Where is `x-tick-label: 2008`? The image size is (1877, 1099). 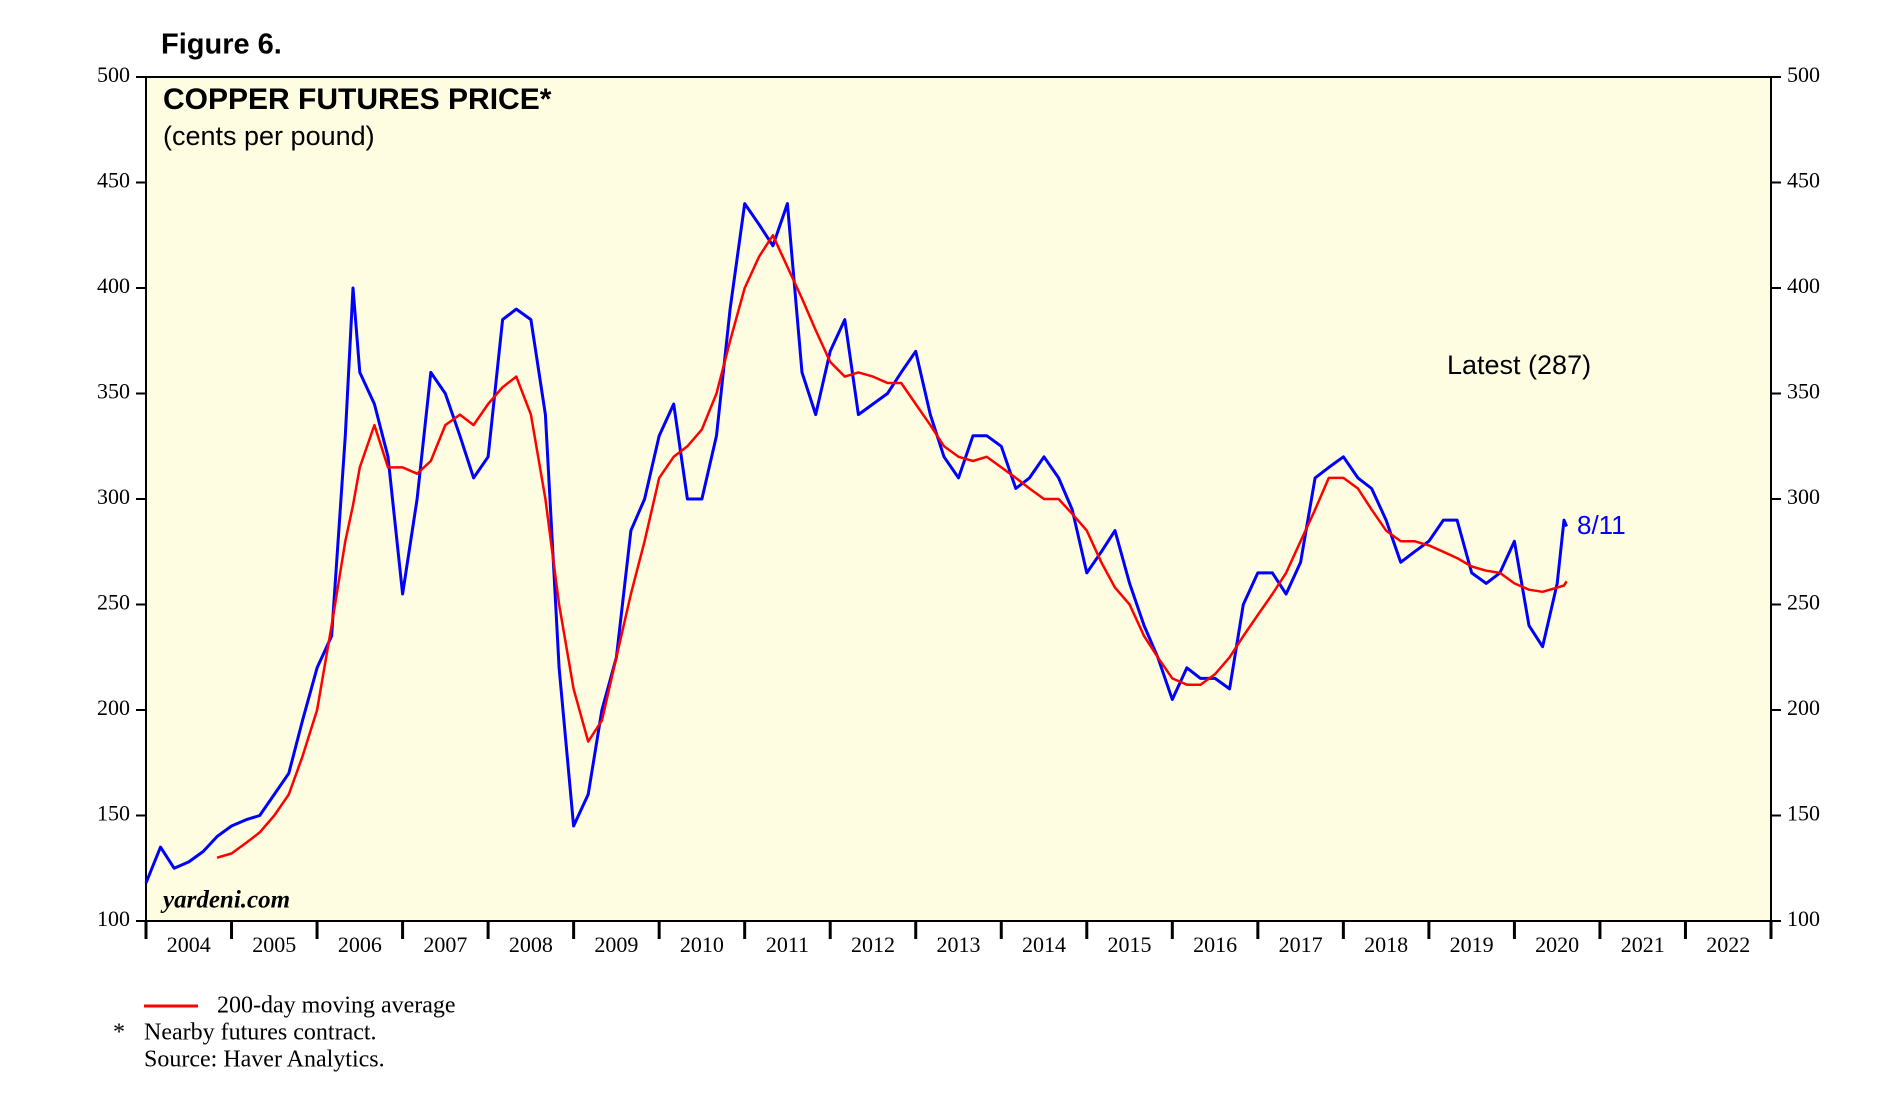
x-tick-label: 2008 is located at coordinates (531, 944).